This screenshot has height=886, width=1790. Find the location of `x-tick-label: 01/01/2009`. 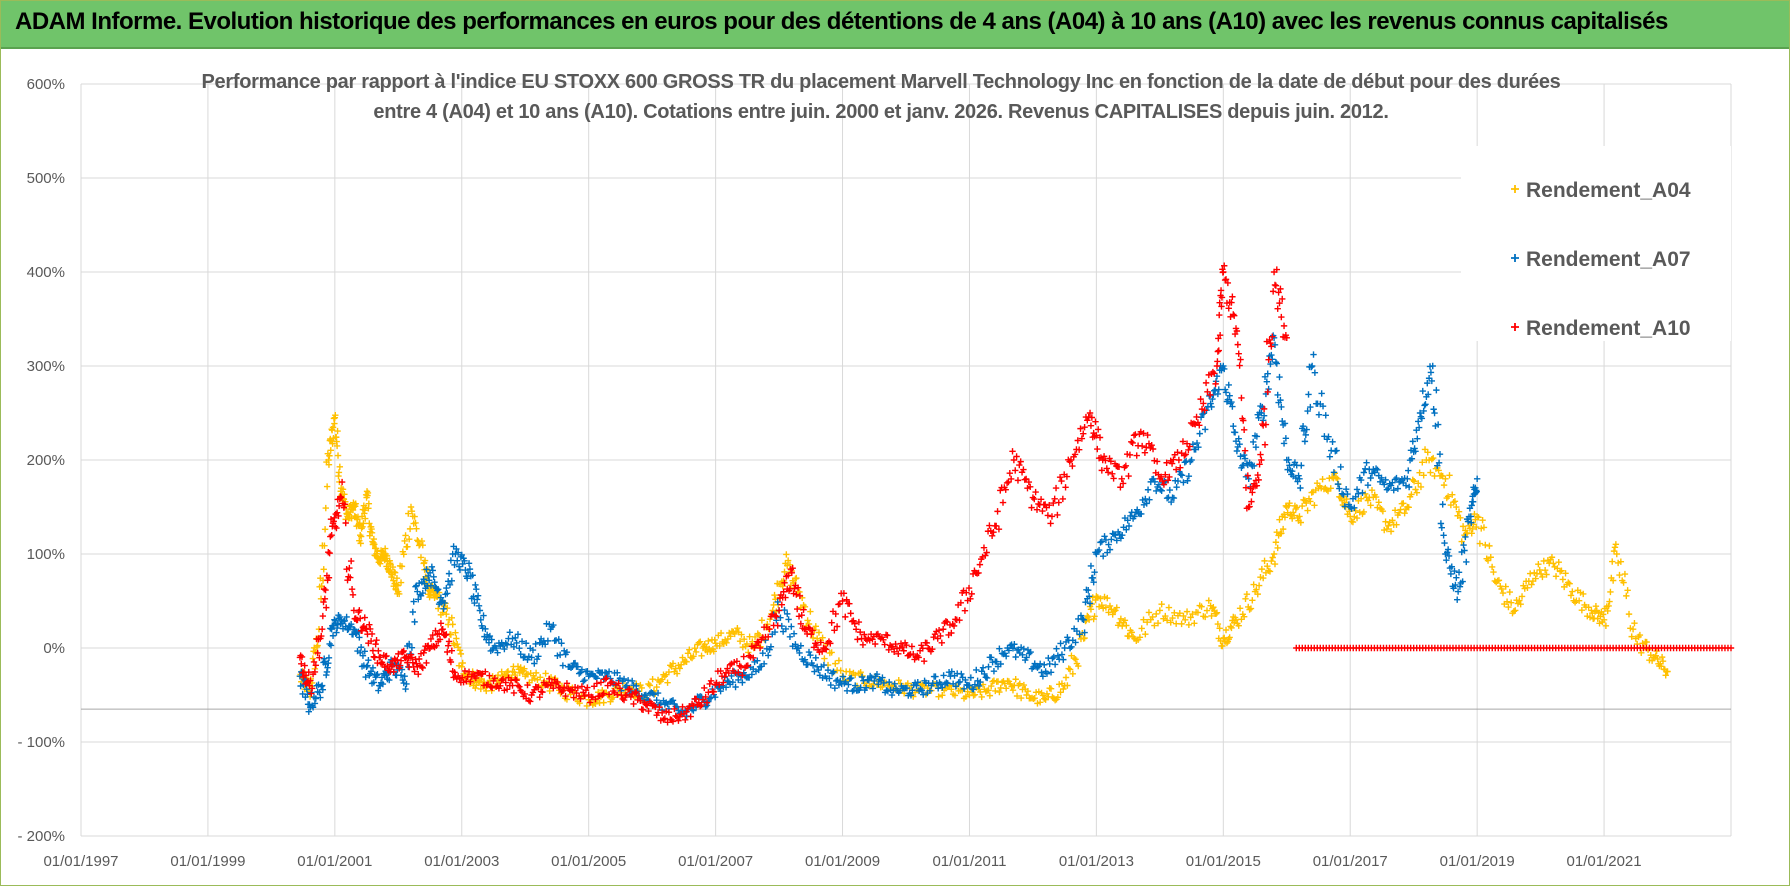

x-tick-label: 01/01/2009 is located at coordinates (842, 861).